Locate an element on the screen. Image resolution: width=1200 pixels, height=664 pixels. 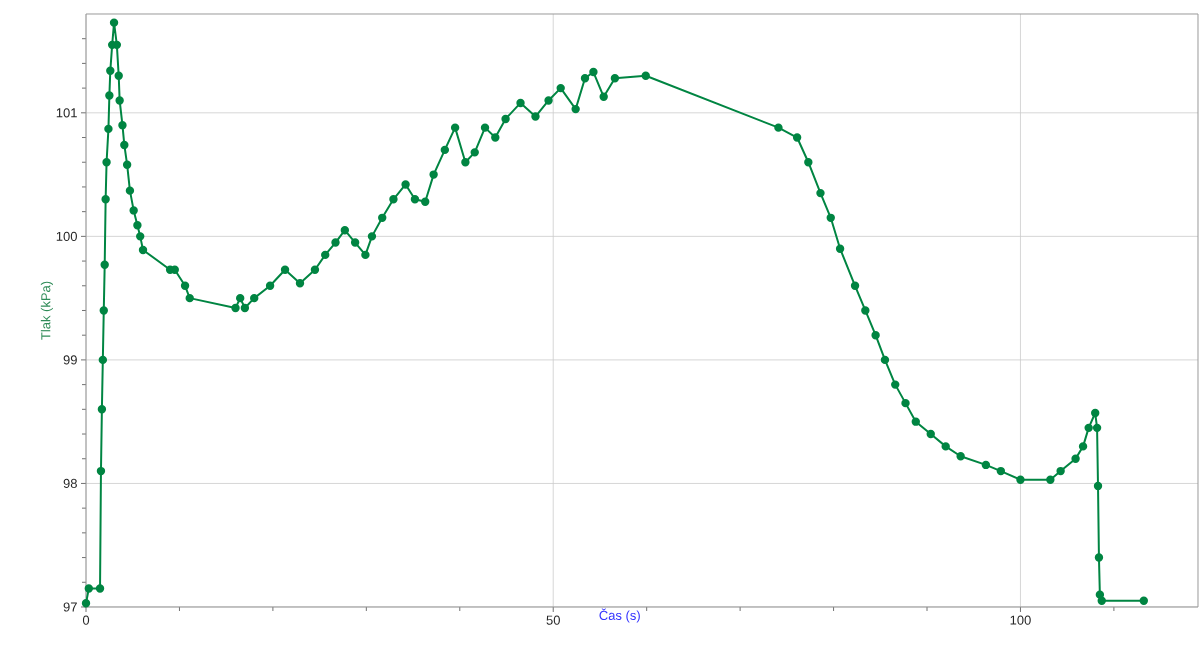
y-tick-label: 97 is located at coordinates (70, 607).